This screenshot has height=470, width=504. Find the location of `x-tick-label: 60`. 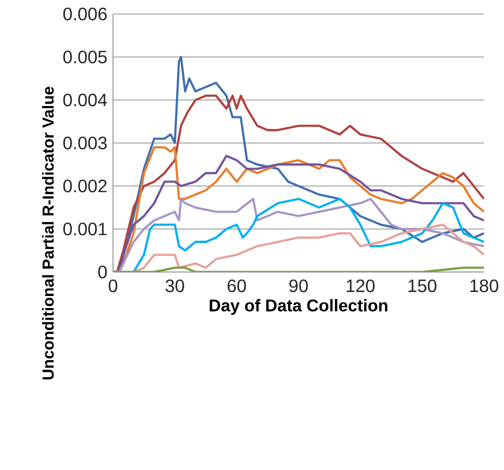

x-tick-label: 60 is located at coordinates (237, 285).